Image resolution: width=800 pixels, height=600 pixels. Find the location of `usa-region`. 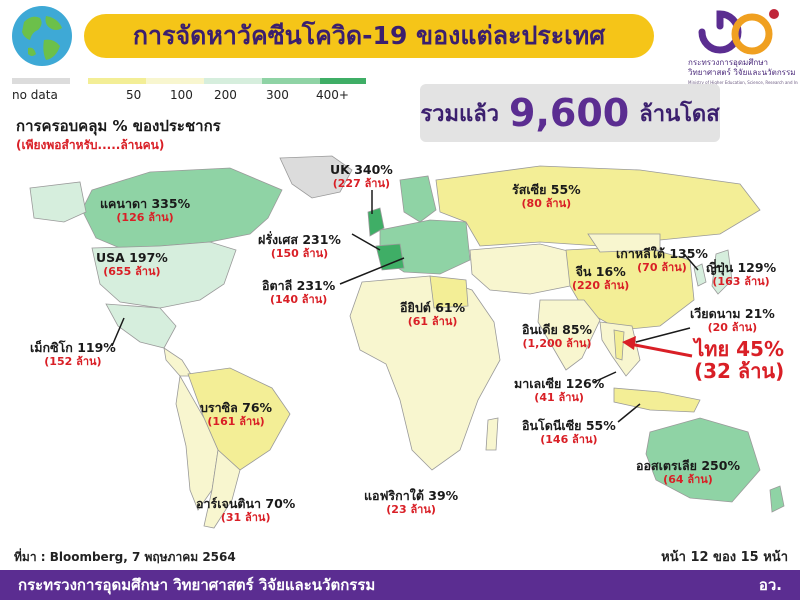

usa-region is located at coordinates (164, 275).